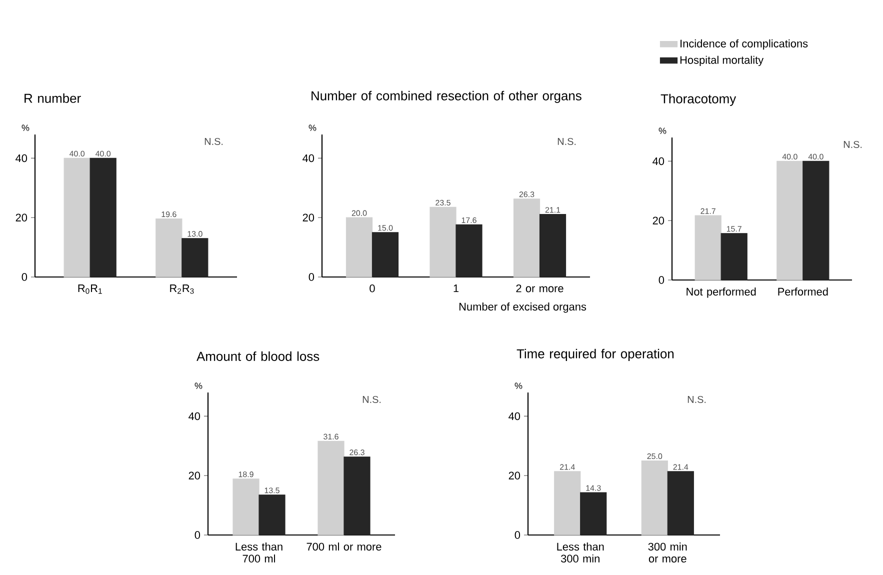 Image resolution: width=883 pixels, height=575 pixels. I want to click on x-tick-label: Less than 700 ml, so click(259, 552).